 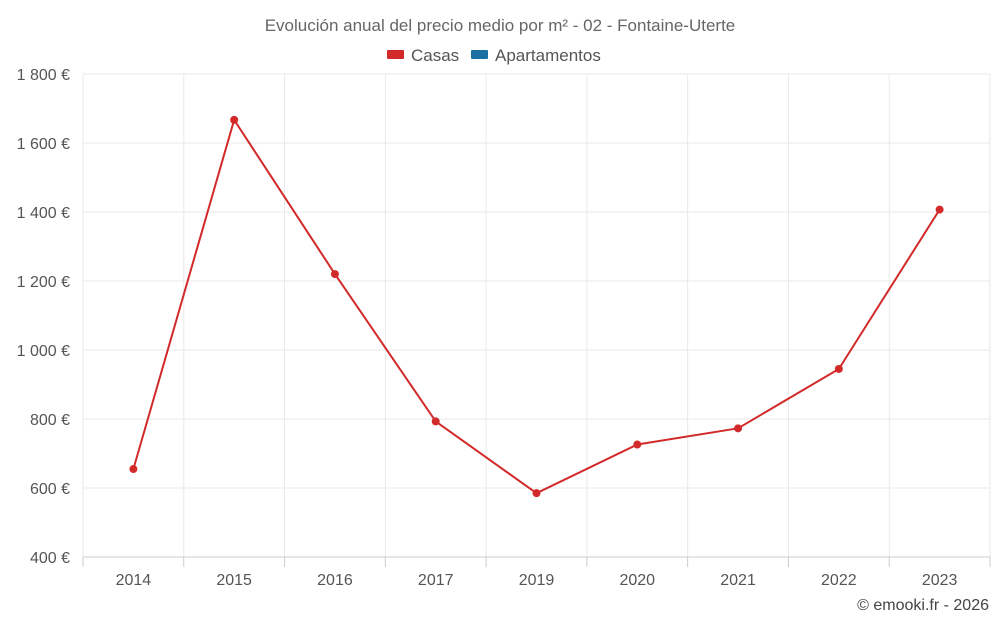 I want to click on y-tick-label: 400 €, so click(x=50, y=558).